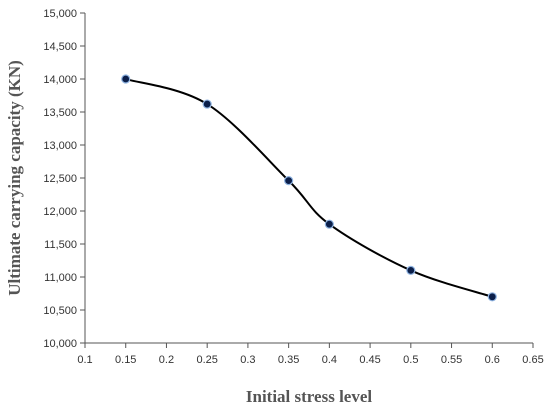  I want to click on x-tick-label: 0.6, so click(492, 360).